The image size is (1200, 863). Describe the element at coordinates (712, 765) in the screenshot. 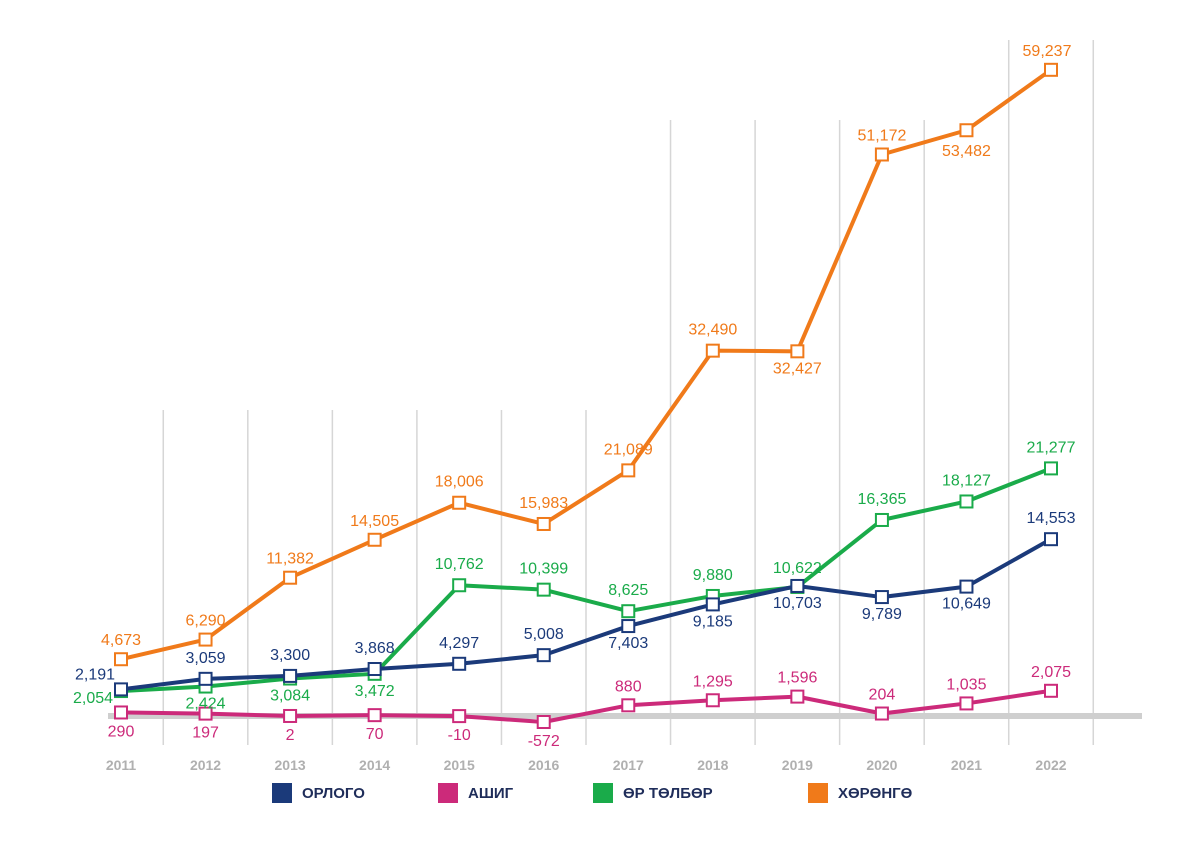

I see `x-tick-label: 2018` at that location.